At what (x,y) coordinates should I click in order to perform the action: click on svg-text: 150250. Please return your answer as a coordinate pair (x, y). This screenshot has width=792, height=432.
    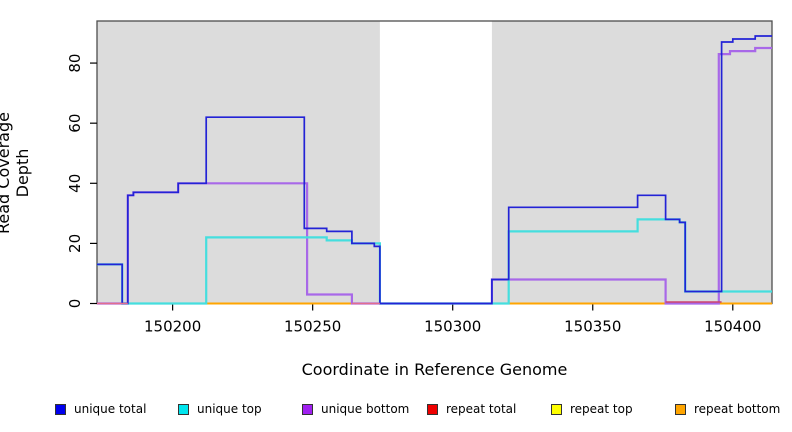
    Looking at the image, I should click on (312, 327).